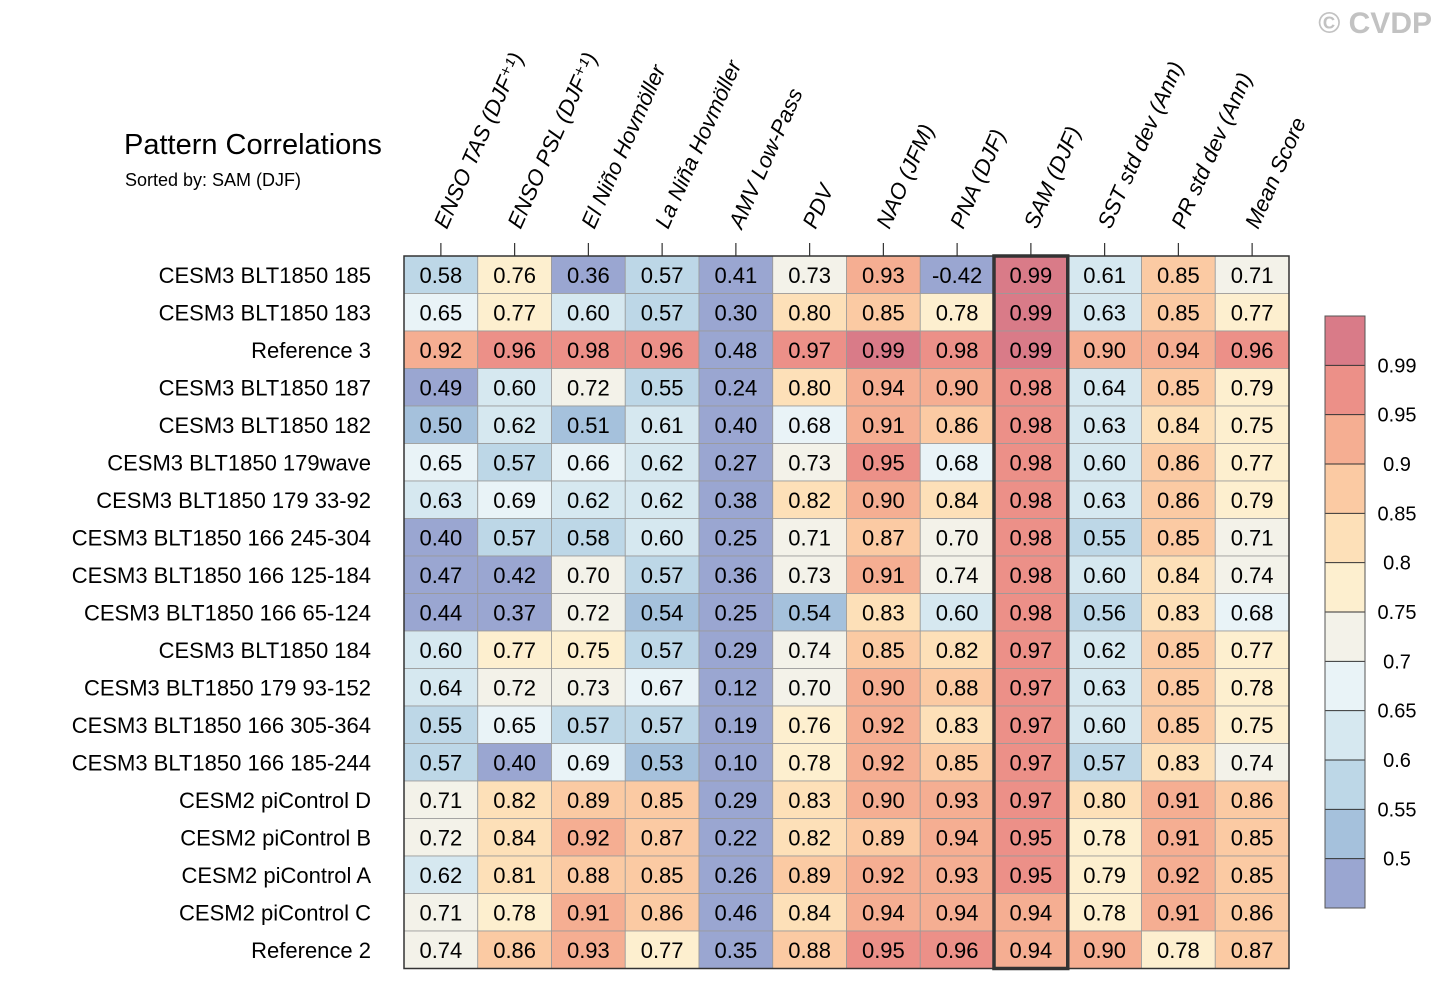  What do you see at coordinates (265, 387) in the screenshot?
I see `row-label: CESM3 BLT1850 187` at bounding box center [265, 387].